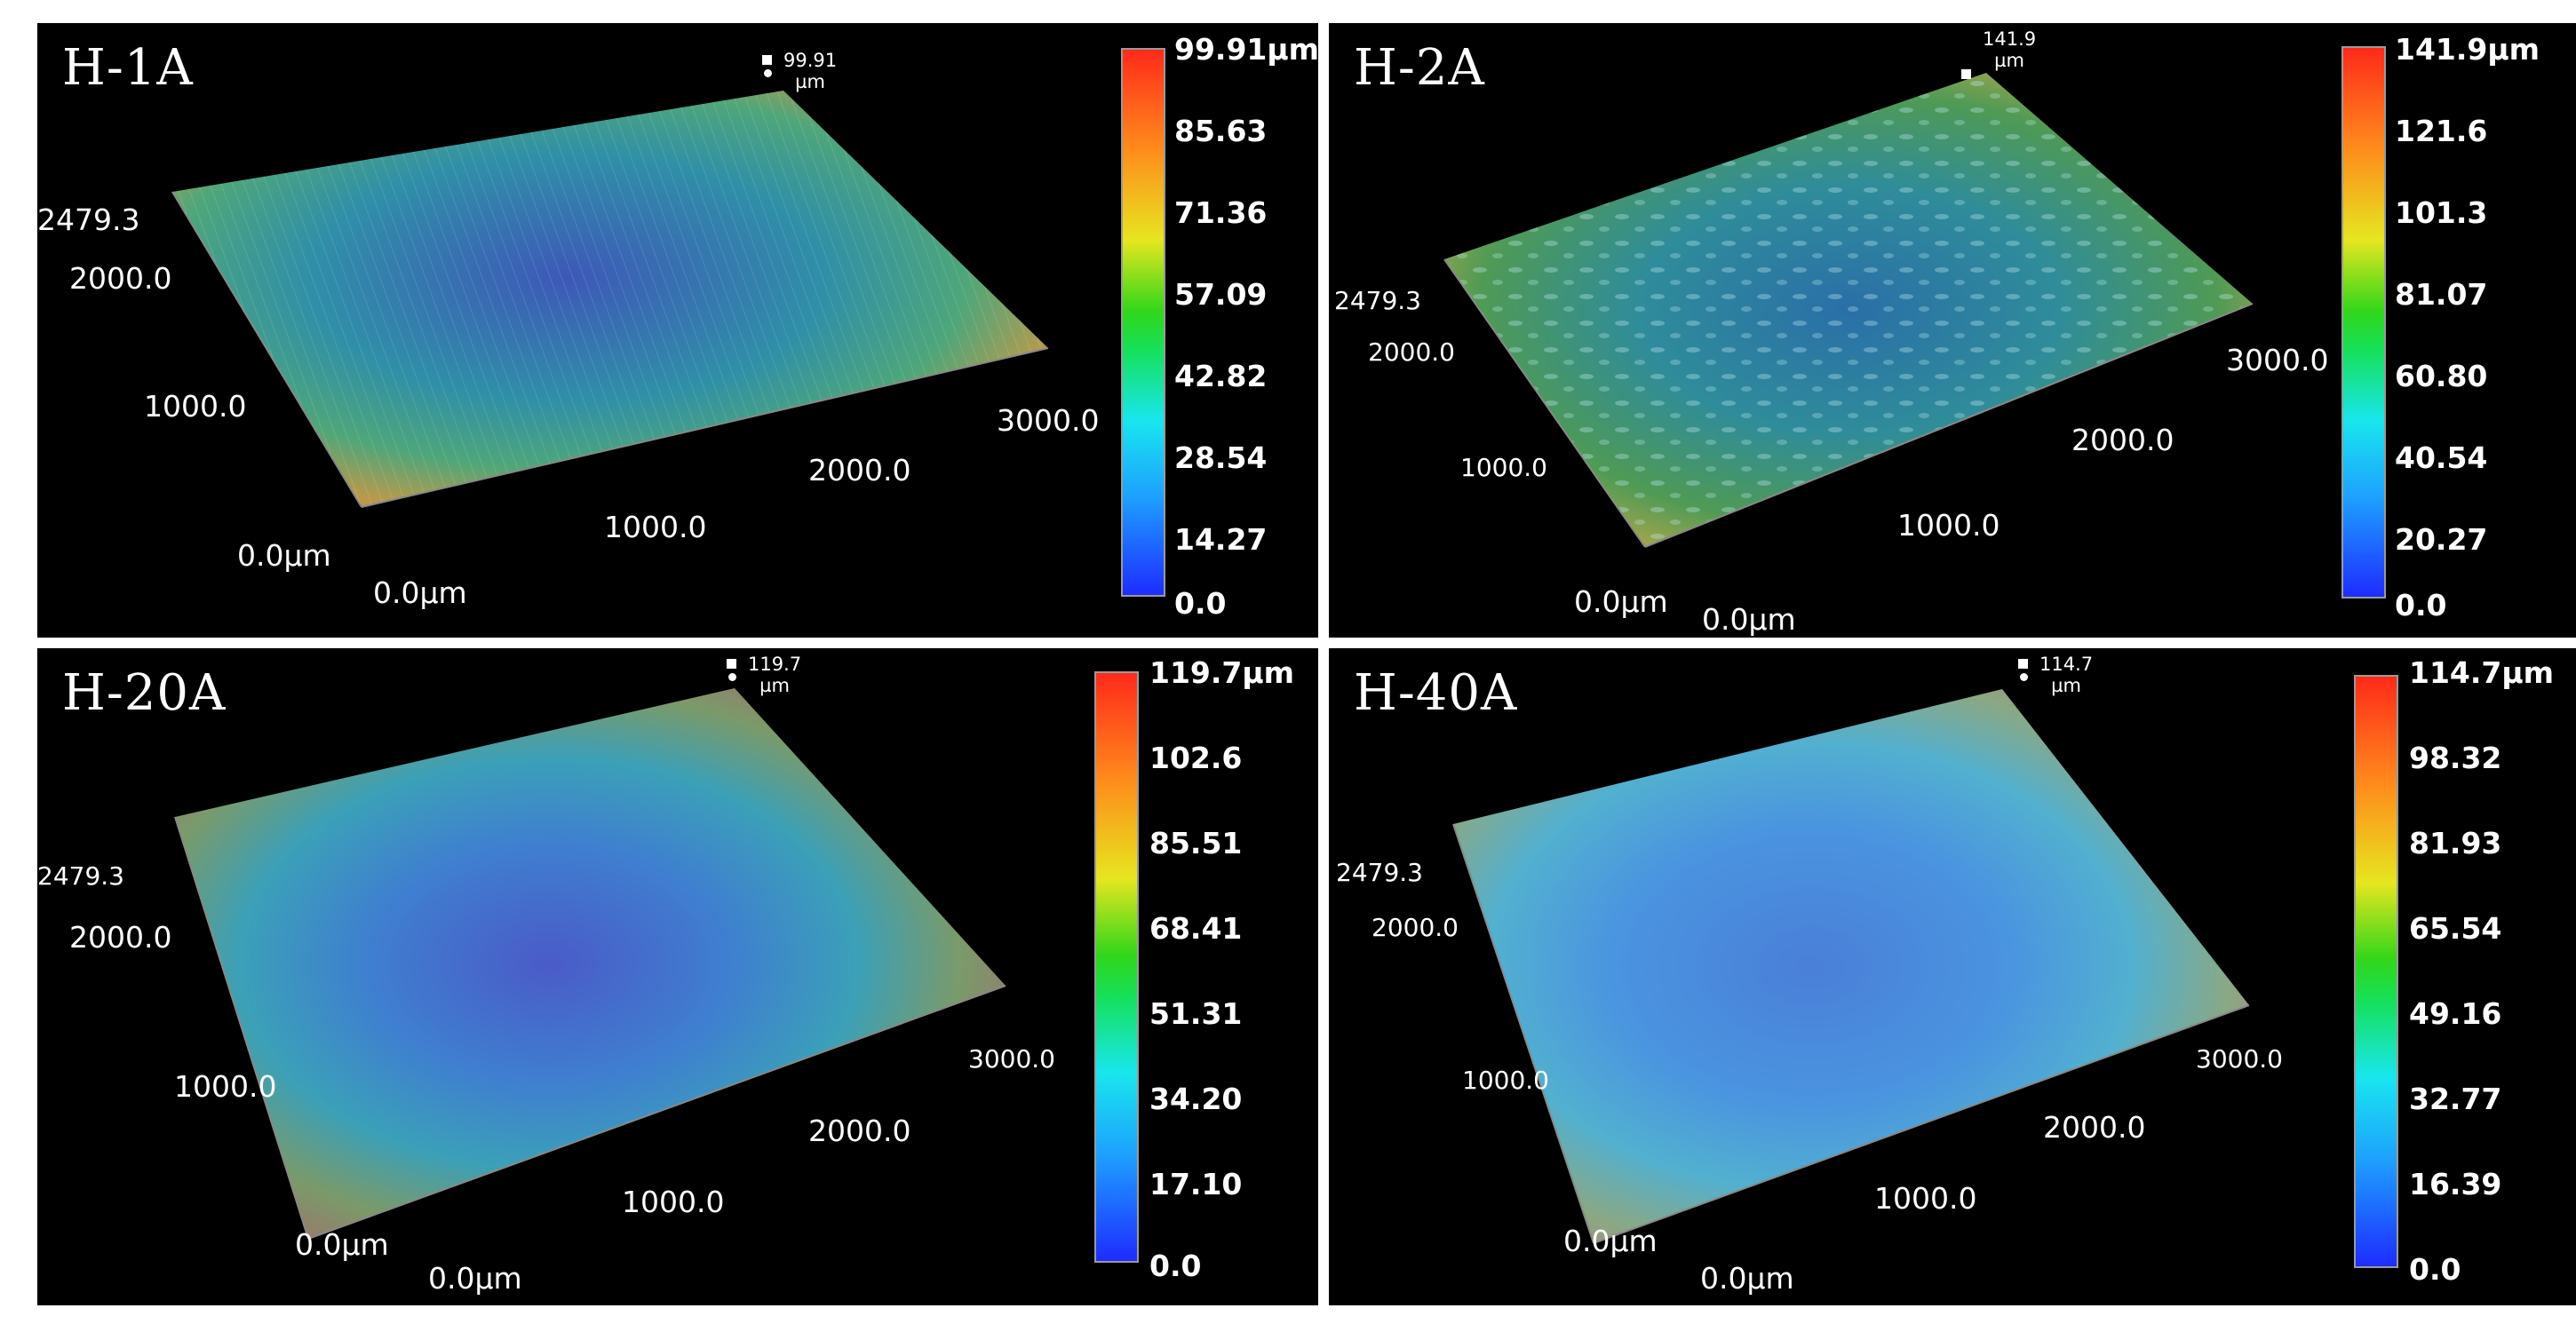 The width and height of the screenshot is (2576, 1332). I want to click on color-scale-tick: 102.6, so click(1196, 758).